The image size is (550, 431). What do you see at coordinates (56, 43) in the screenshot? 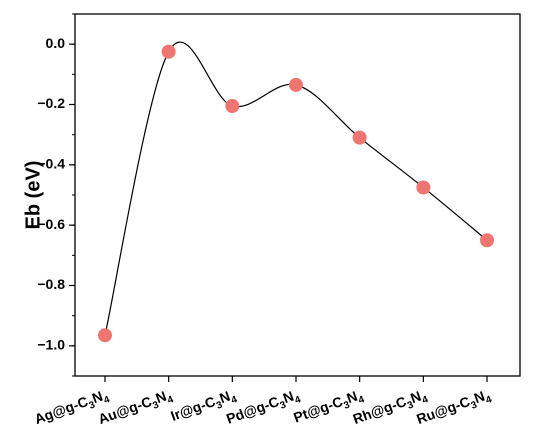
I see `y-tick-label: 0.0` at bounding box center [56, 43].